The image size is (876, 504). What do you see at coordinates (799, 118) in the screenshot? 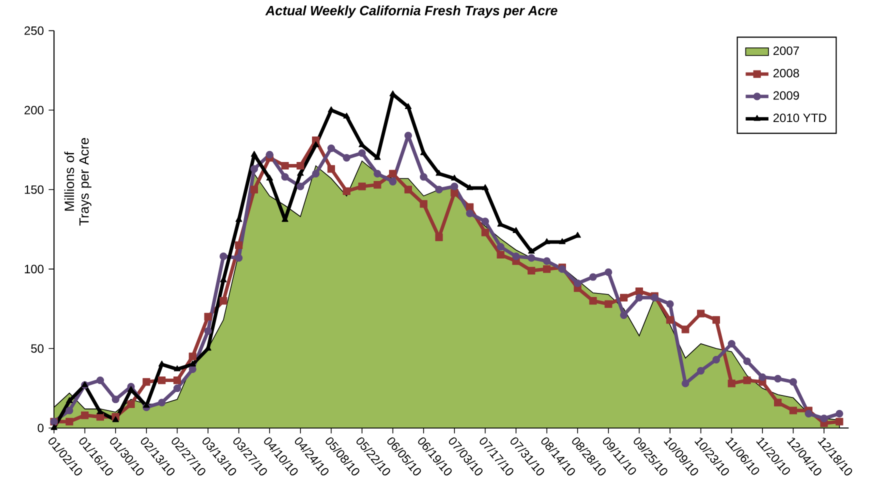
I see `legend-label: 2010 YTD` at bounding box center [799, 118].